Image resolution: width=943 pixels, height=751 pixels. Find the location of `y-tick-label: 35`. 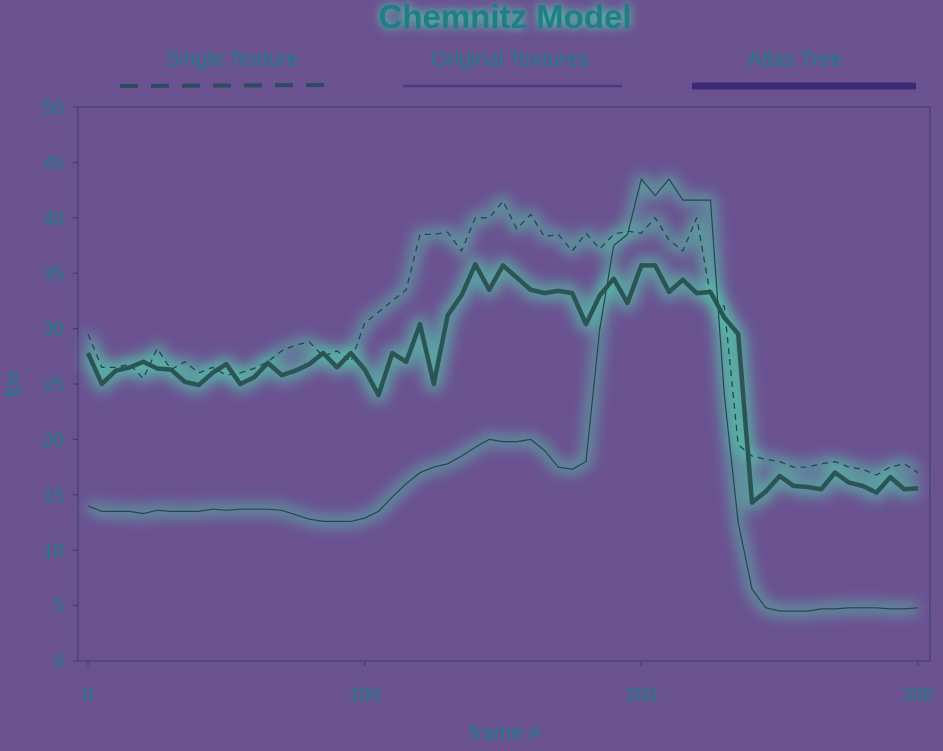

y-tick-label: 35 is located at coordinates (53, 274).